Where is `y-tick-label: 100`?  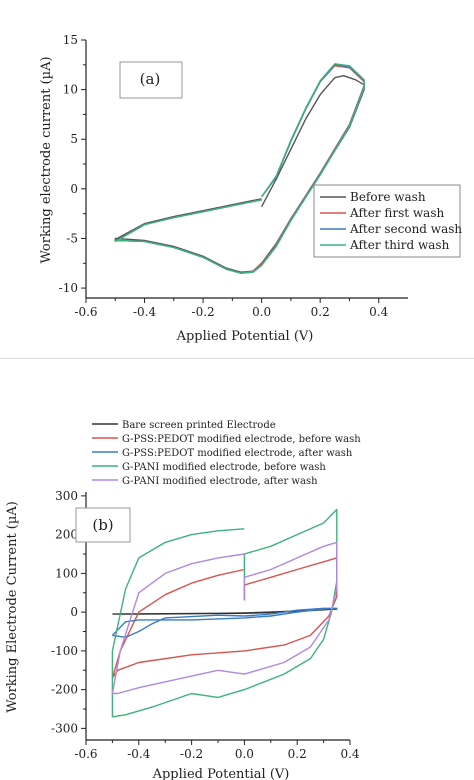 y-tick-label: 100 is located at coordinates (66, 573).